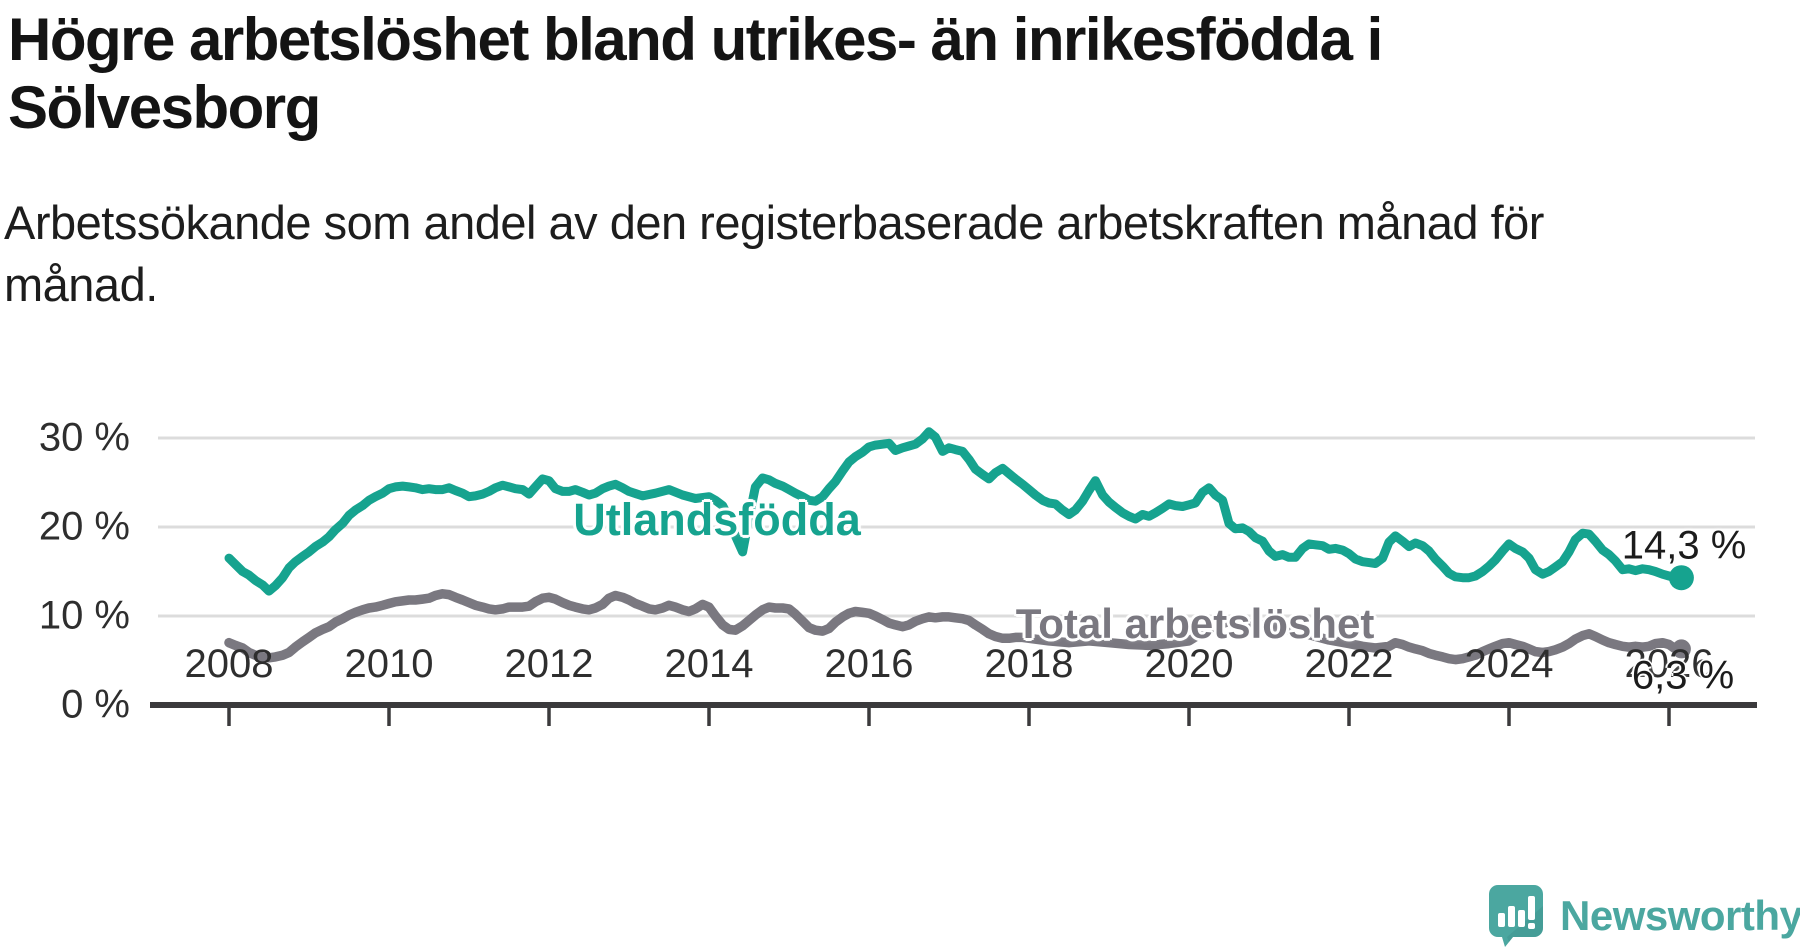 This screenshot has width=1800, height=948. Describe the element at coordinates (1029, 664) in the screenshot. I see `x-axis-label: 2018` at that location.